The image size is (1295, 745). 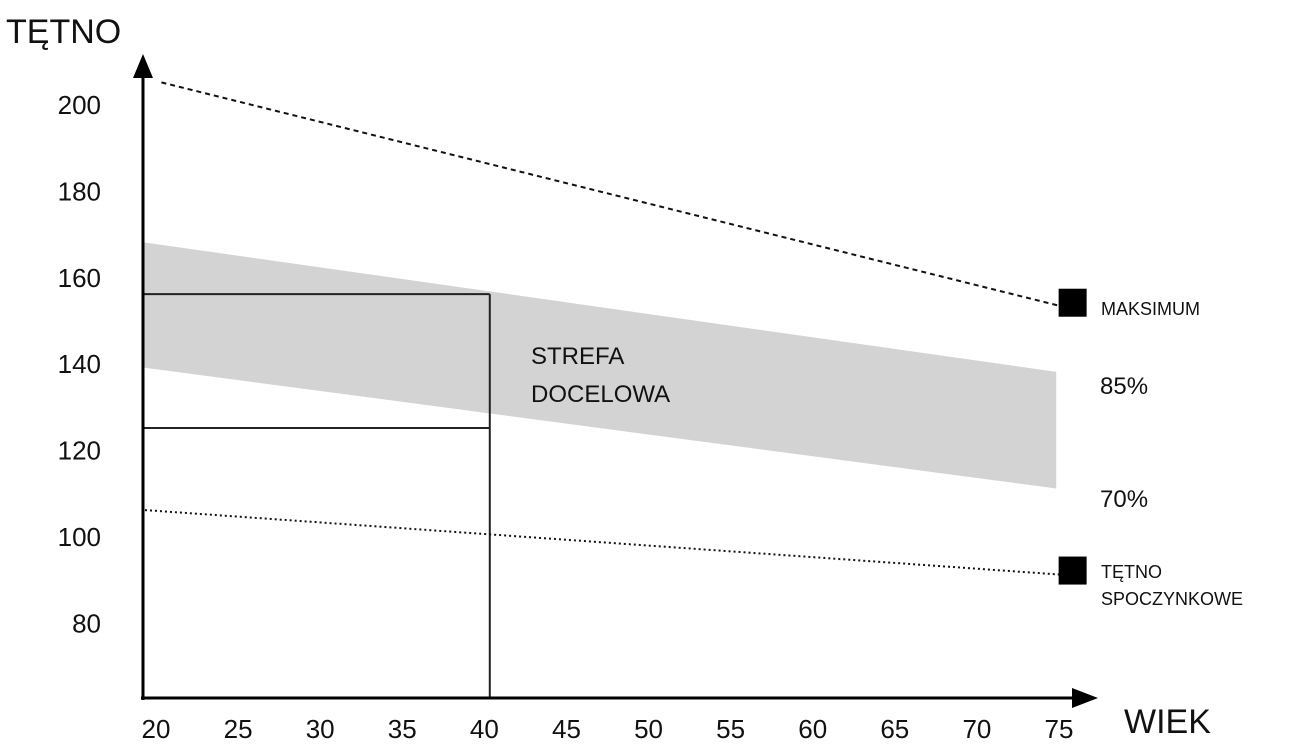 What do you see at coordinates (79, 451) in the screenshot?
I see `y-tick-label: 120` at bounding box center [79, 451].